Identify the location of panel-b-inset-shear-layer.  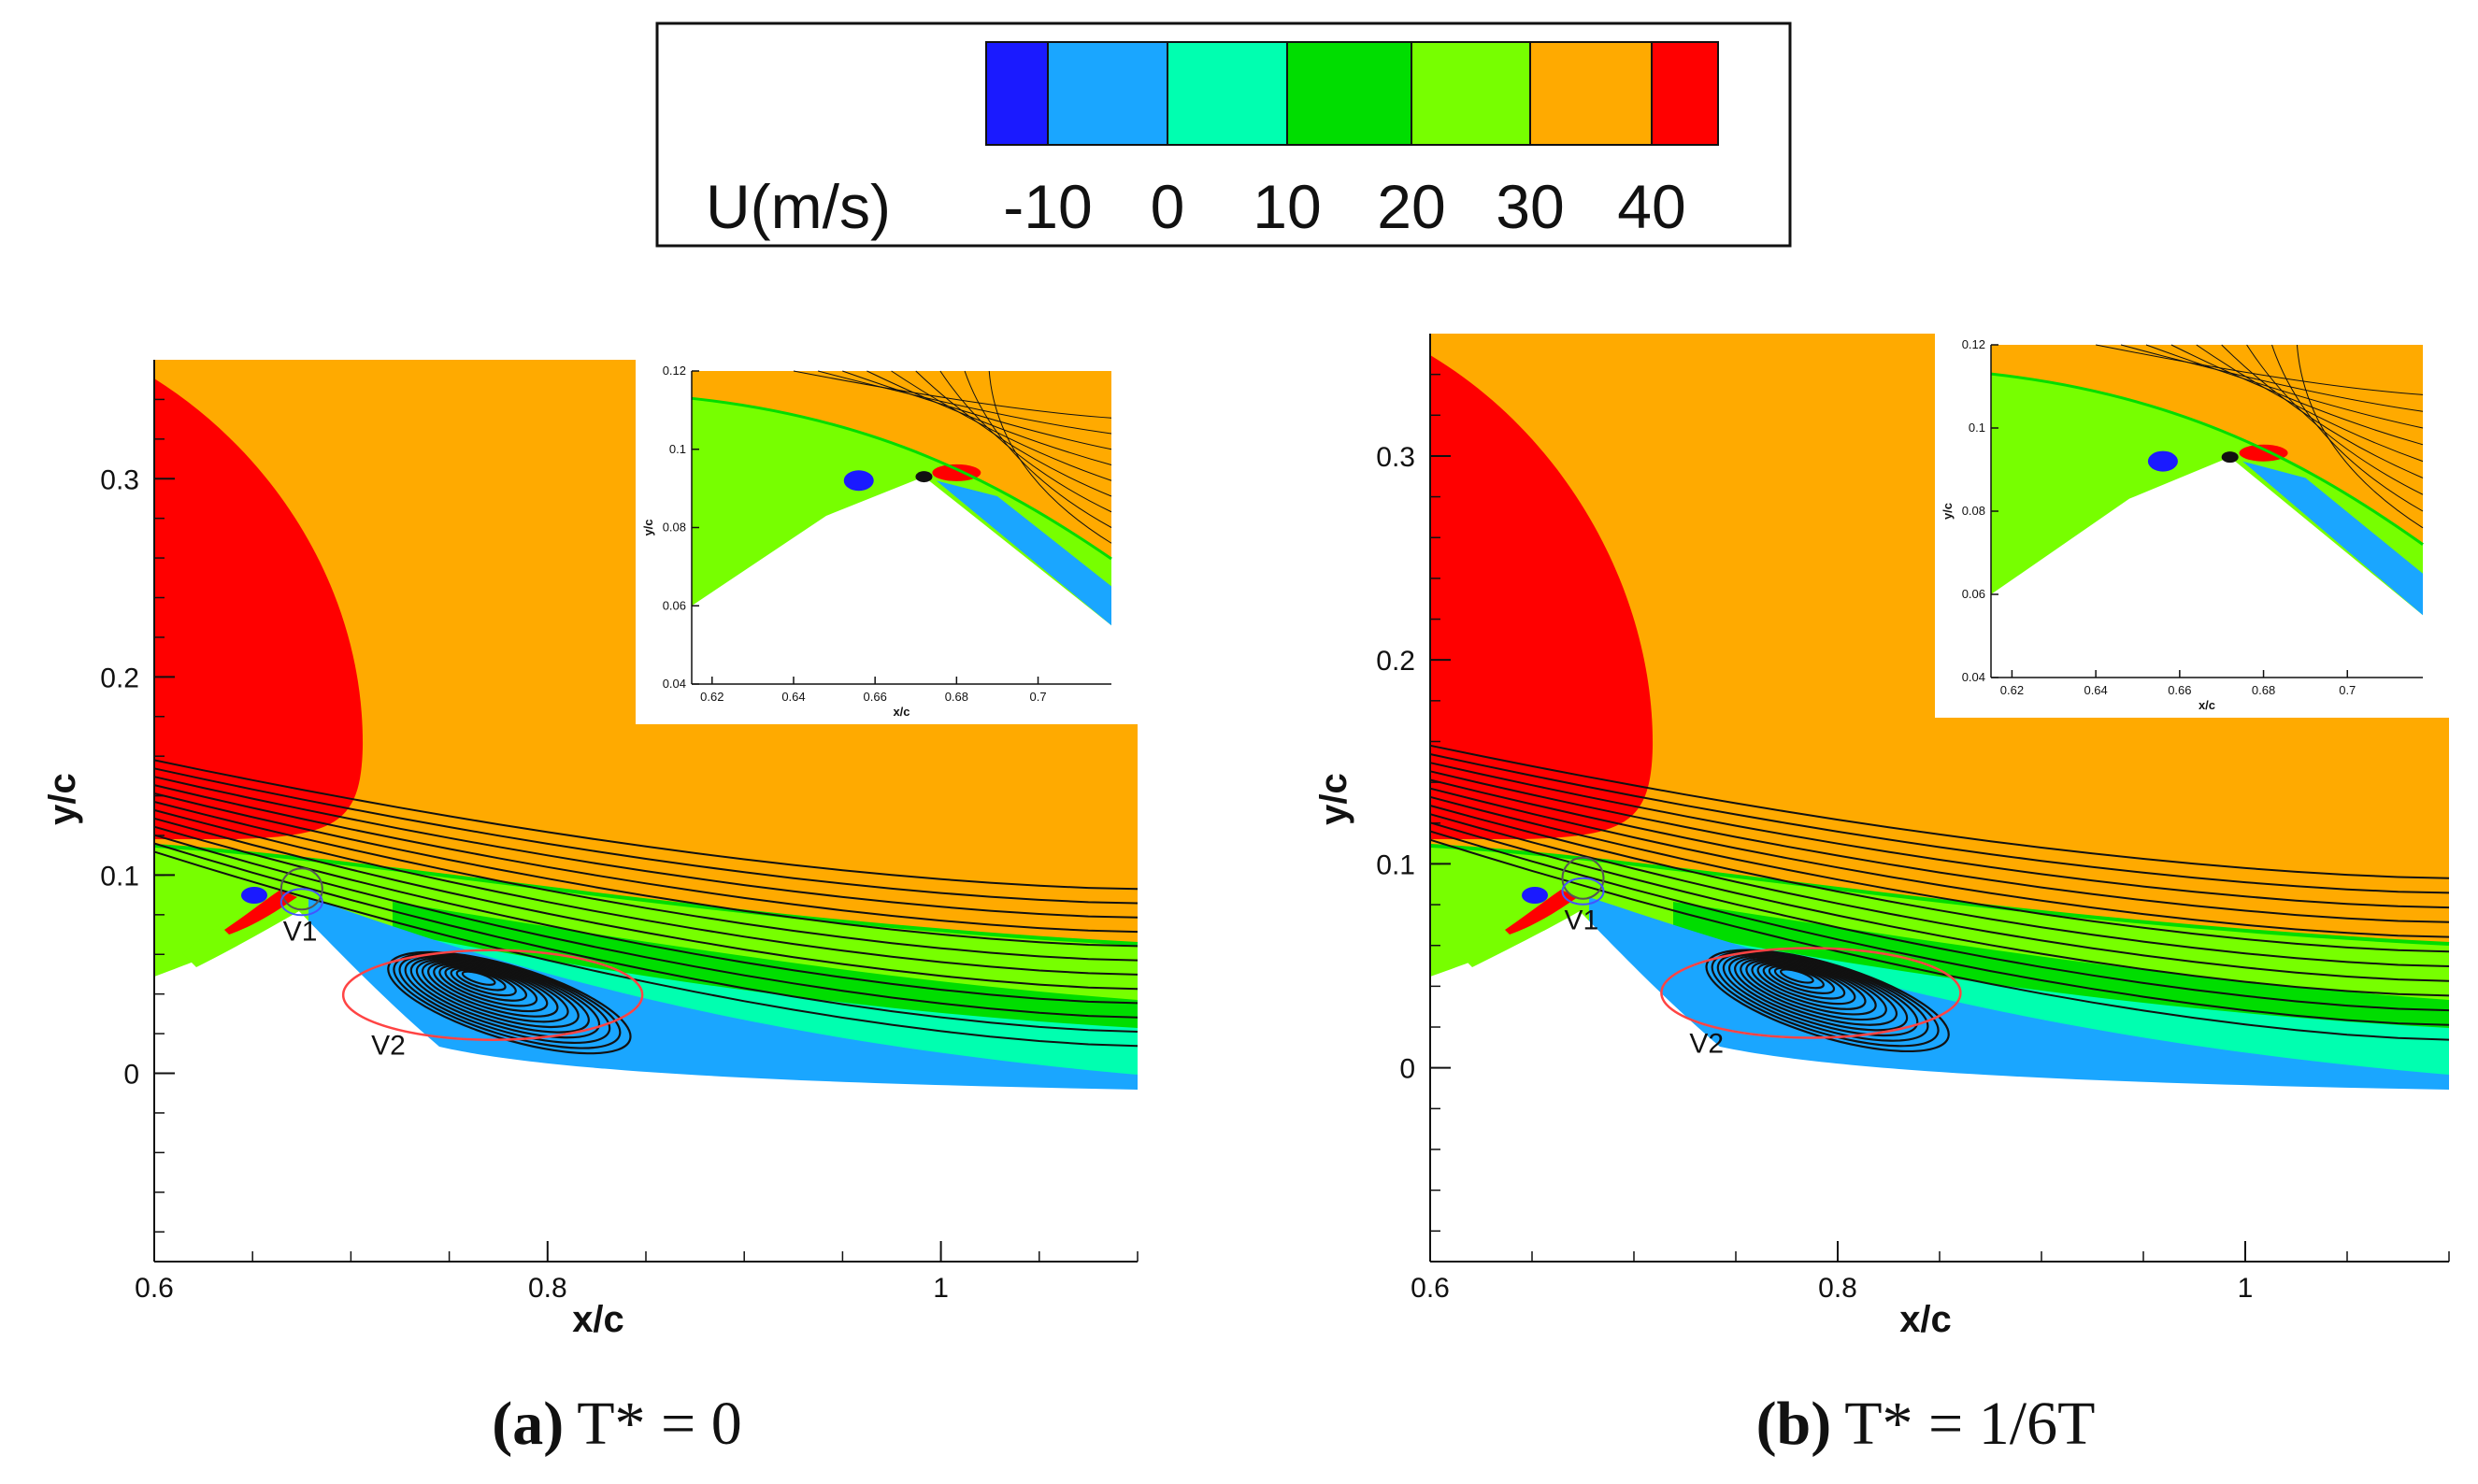
(2207, 495).